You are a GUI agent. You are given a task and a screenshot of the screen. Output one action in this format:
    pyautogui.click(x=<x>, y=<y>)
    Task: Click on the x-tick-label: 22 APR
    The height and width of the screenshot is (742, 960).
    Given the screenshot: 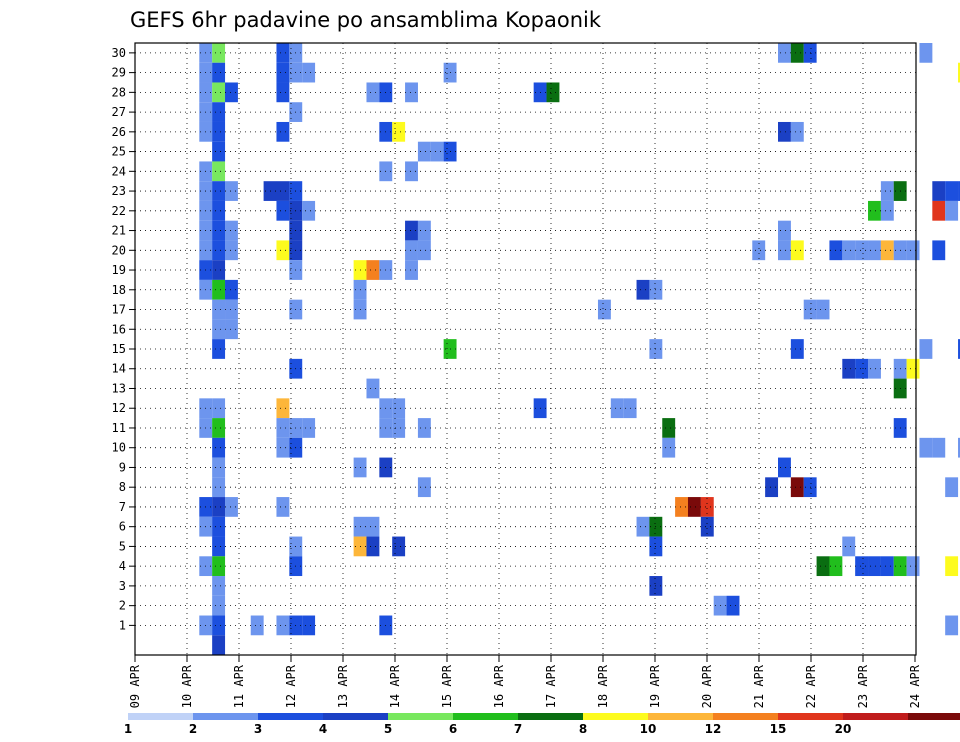 What is the action you would take?
    pyautogui.click(x=811, y=686)
    